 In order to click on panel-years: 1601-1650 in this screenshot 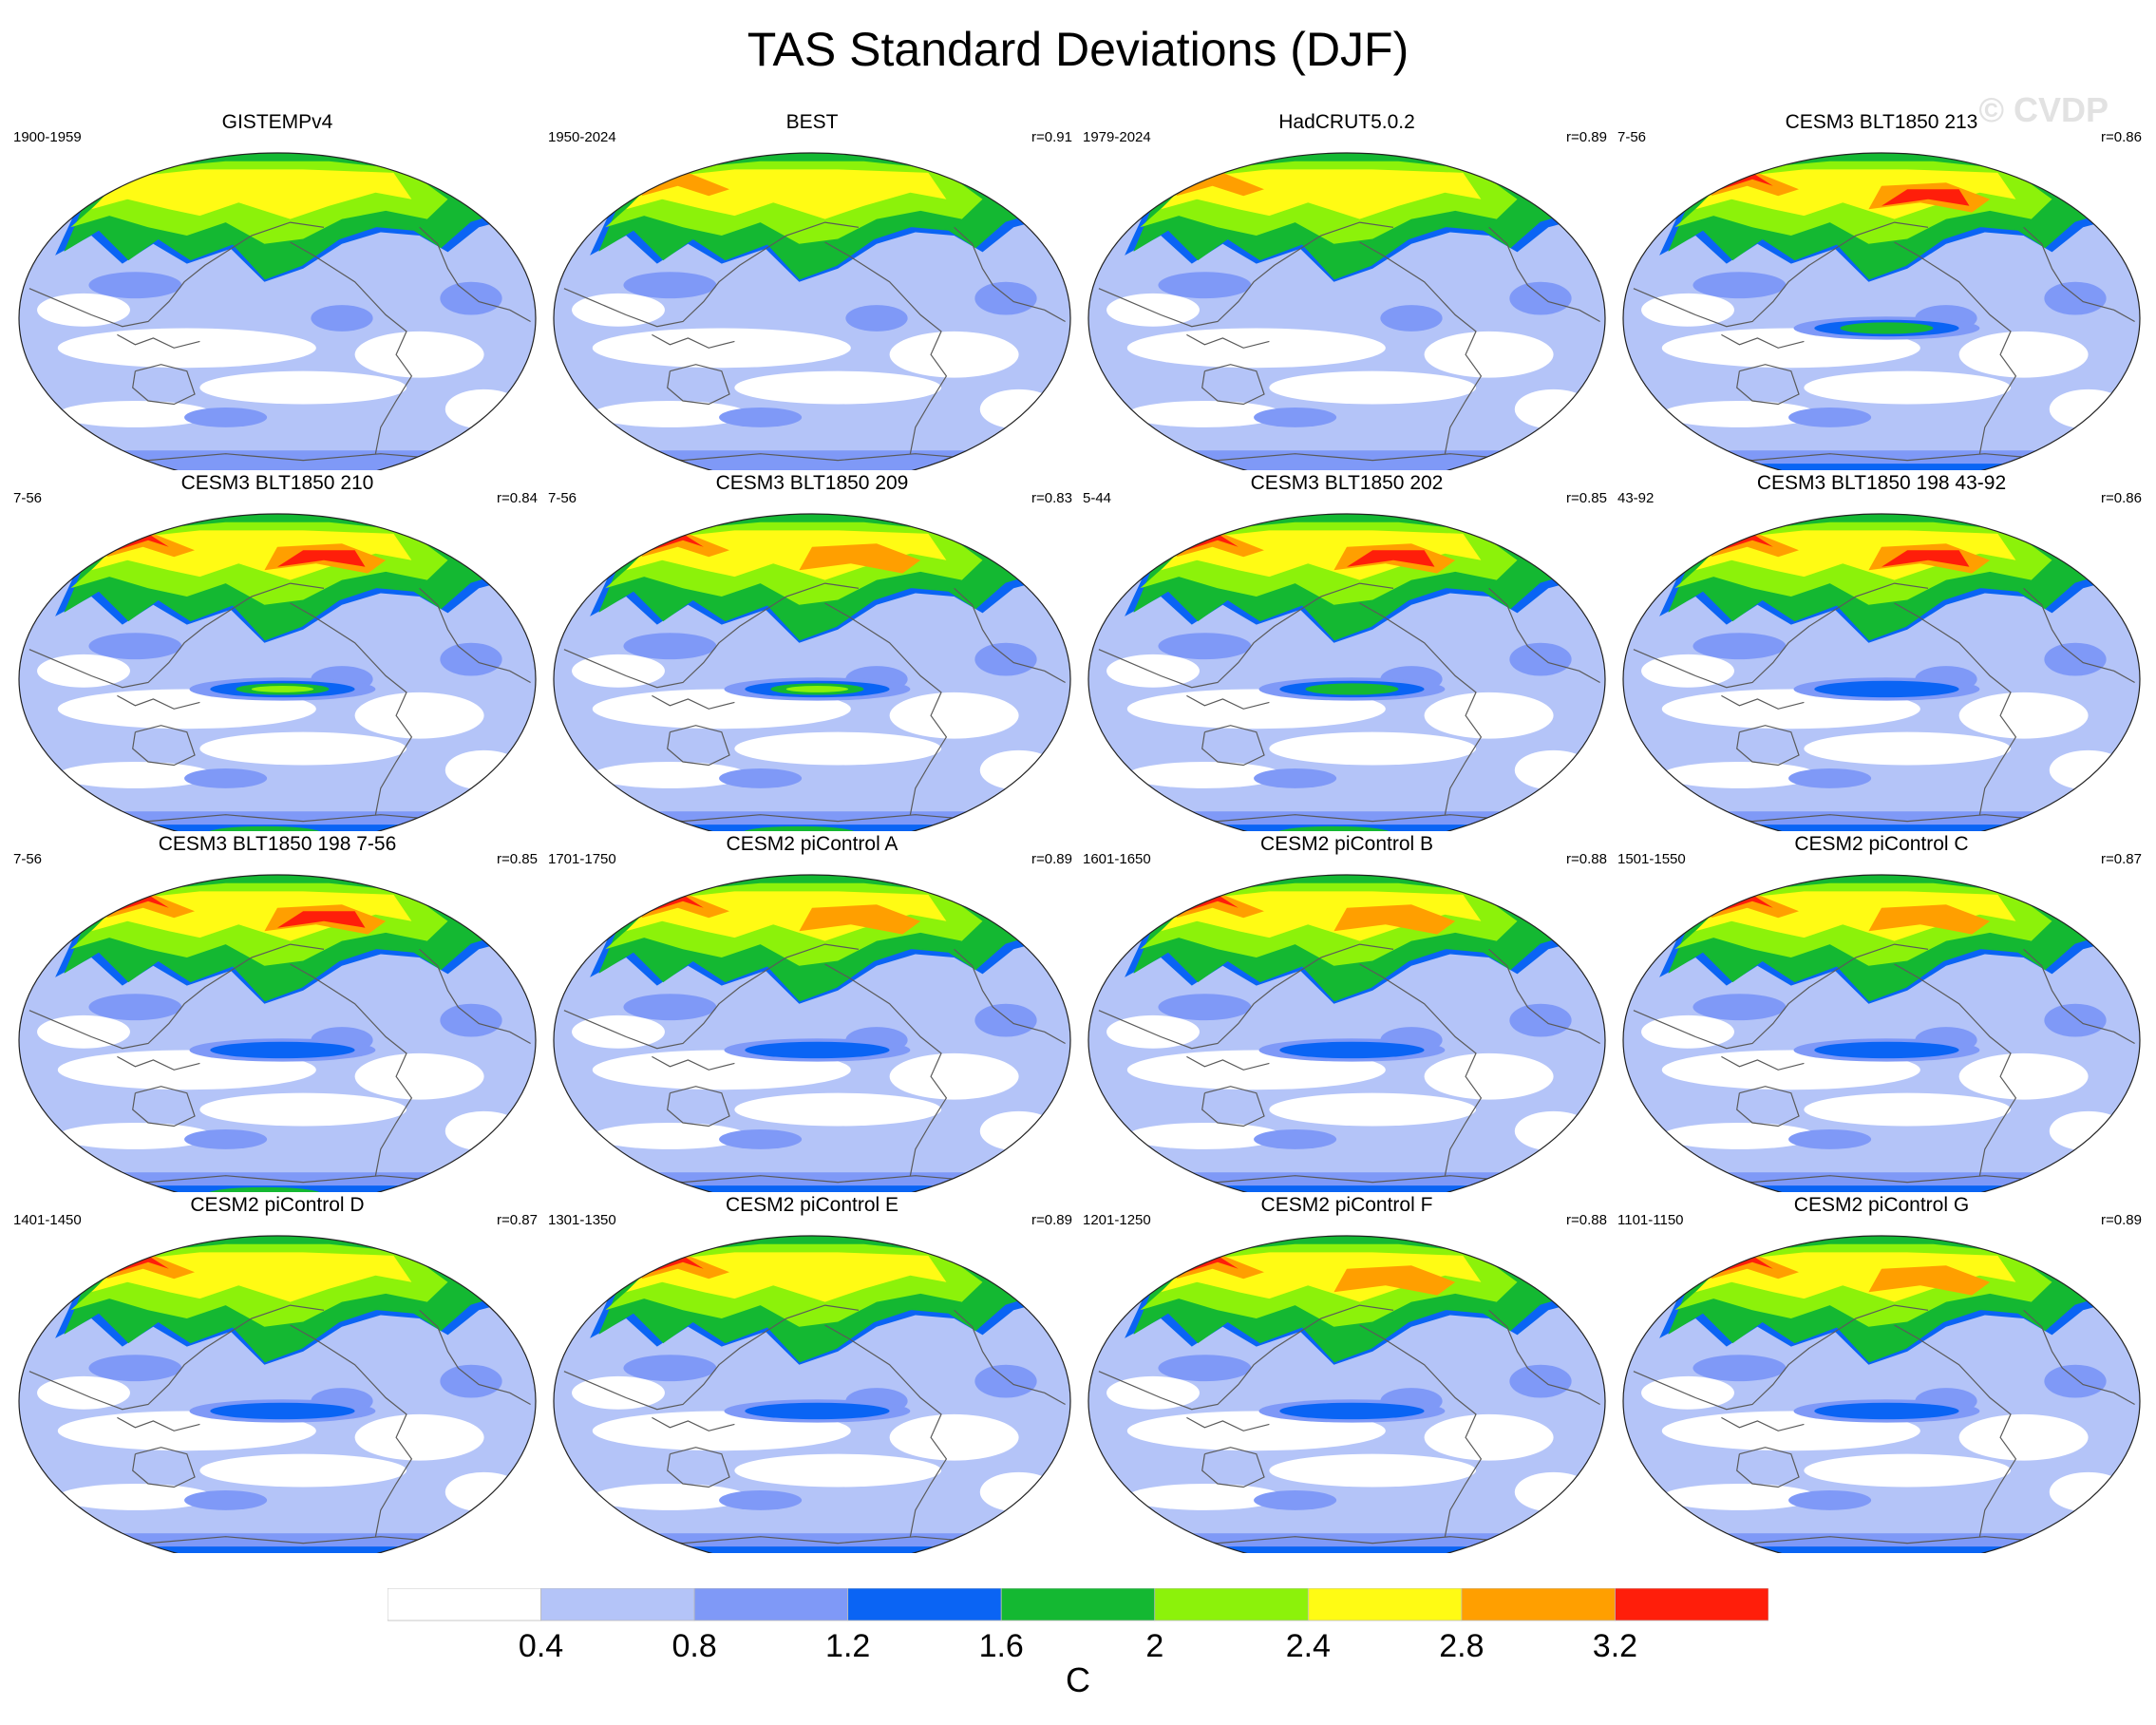, I will do `click(1117, 859)`.